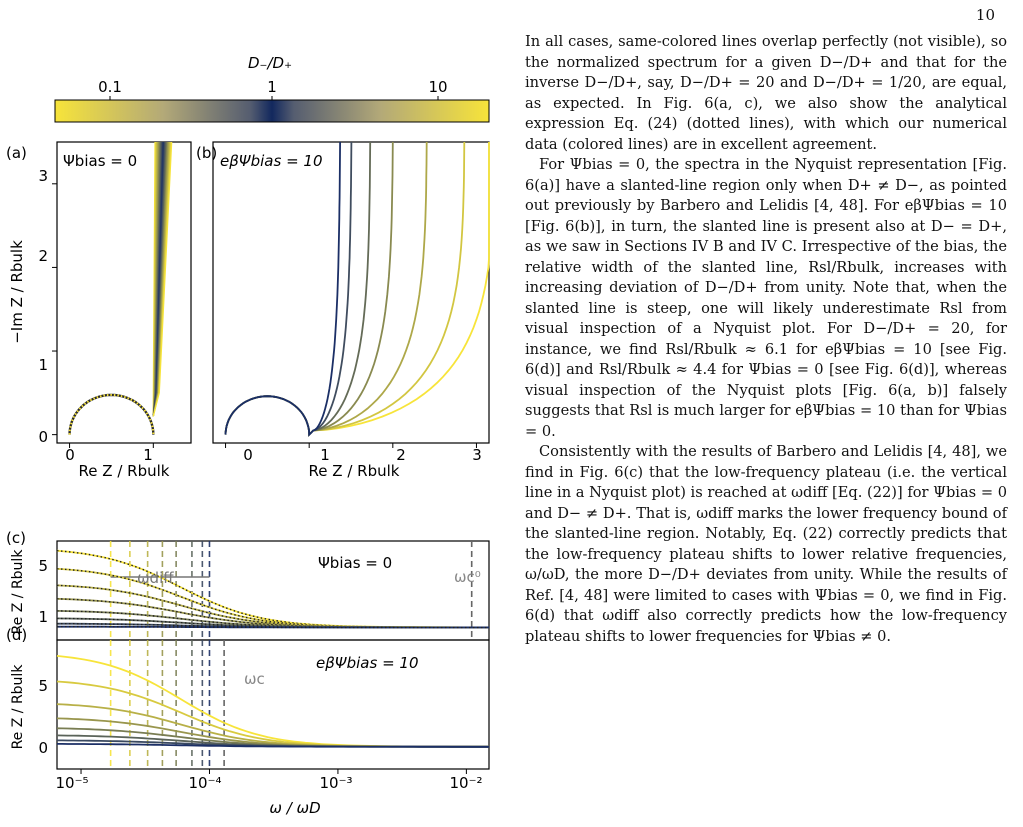 This screenshot has height=827, width=1023. I want to click on panel-d-plot, so click(273, 707).